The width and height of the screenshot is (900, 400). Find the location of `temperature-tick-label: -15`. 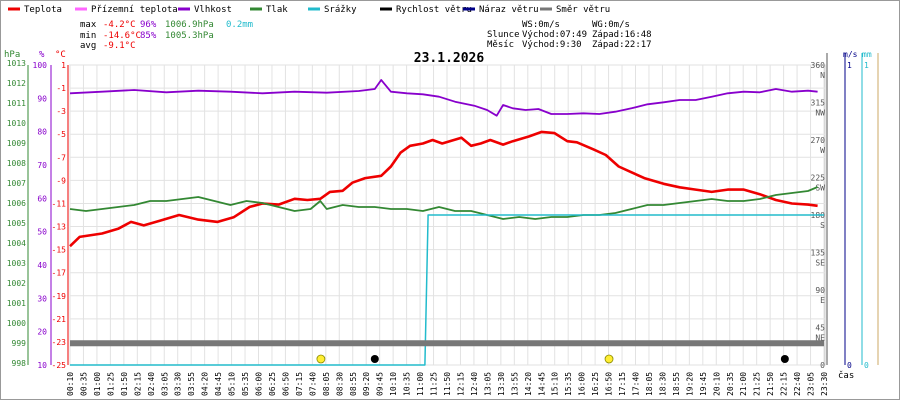

temperature-tick-label: -15 is located at coordinates (59, 250).